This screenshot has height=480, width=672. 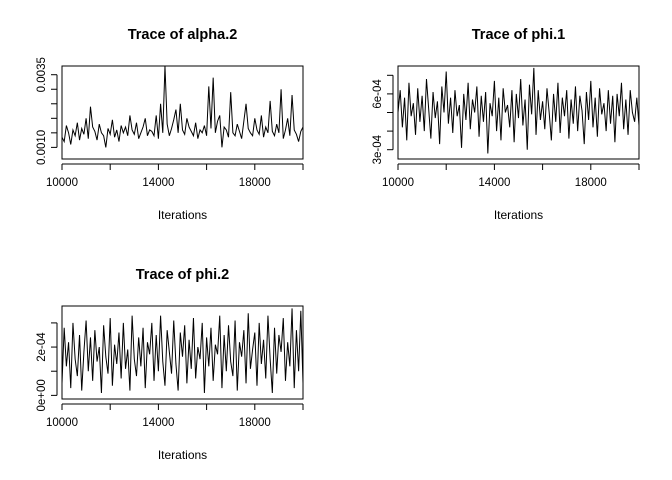 What do you see at coordinates (42, 147) in the screenshot?
I see `y-tick-label: 0.0010` at bounding box center [42, 147].